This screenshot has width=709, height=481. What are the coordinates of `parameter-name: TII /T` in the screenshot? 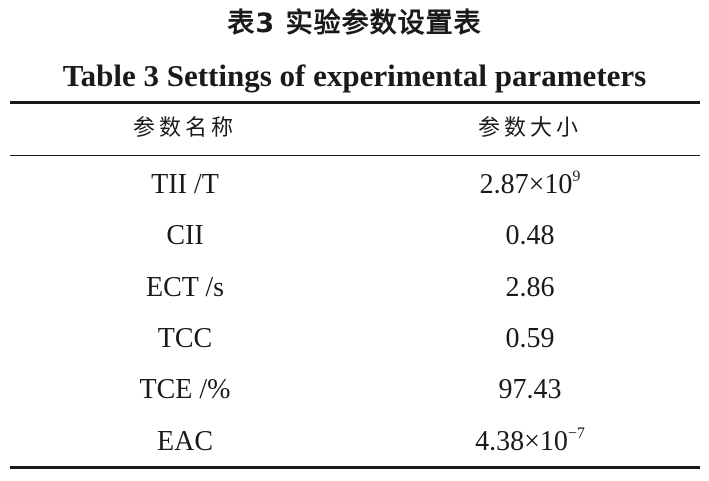 It's located at (185, 184).